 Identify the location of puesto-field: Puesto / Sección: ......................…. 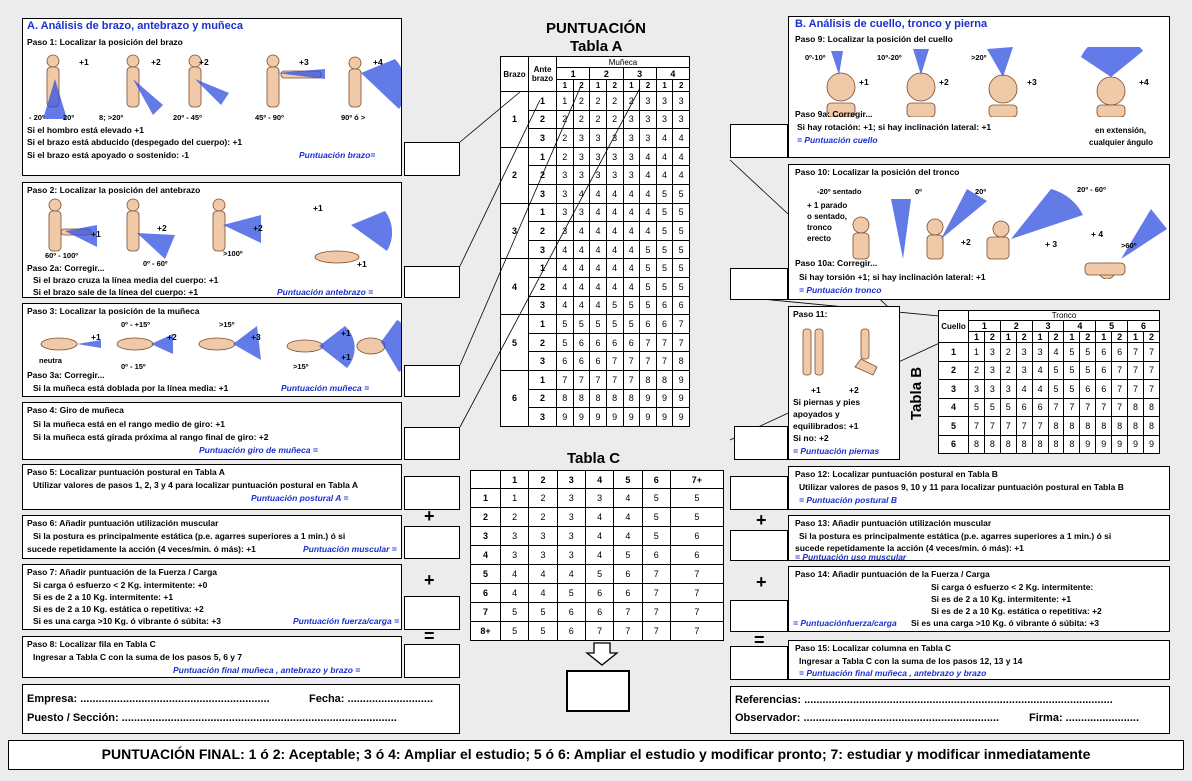
(212, 718).